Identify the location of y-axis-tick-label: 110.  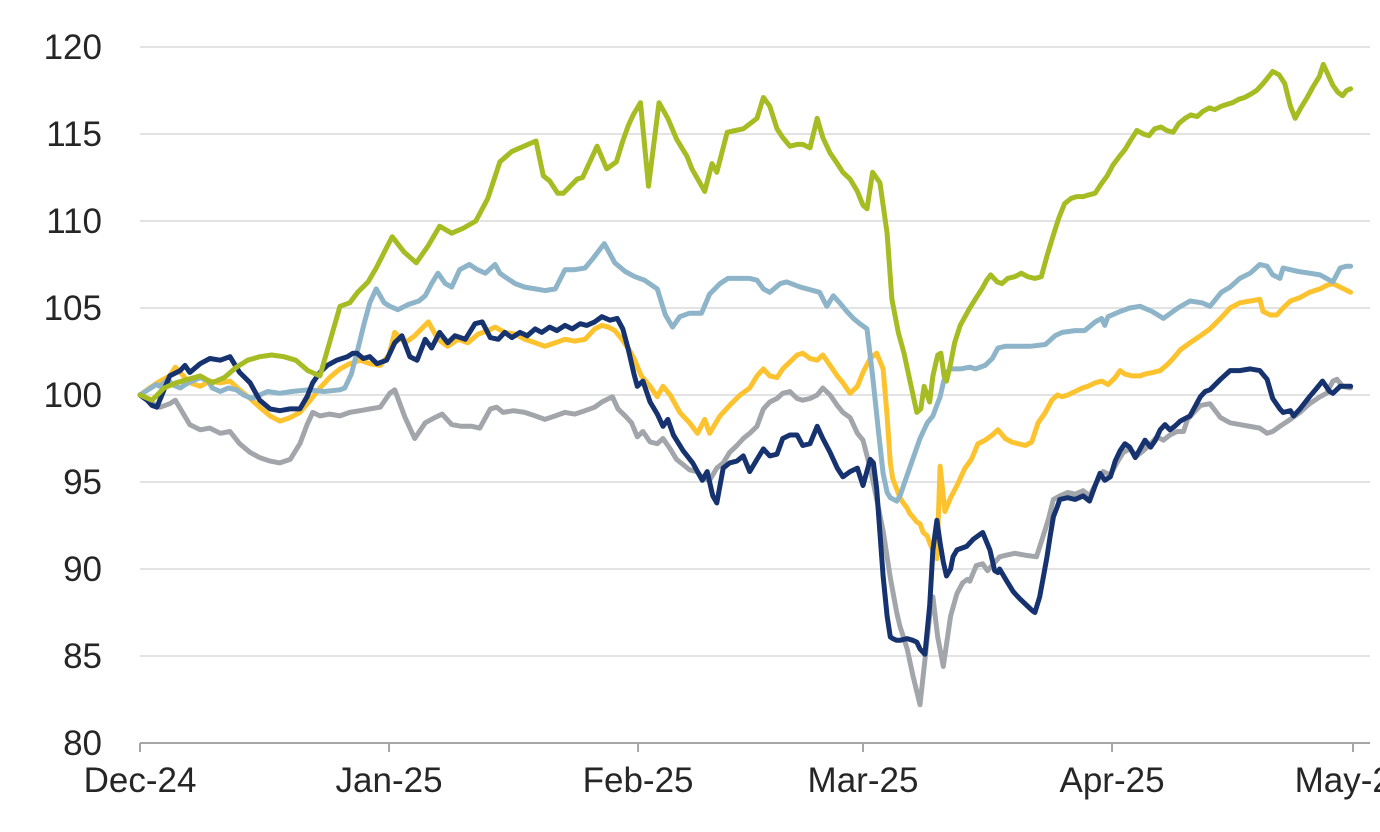
(74, 221).